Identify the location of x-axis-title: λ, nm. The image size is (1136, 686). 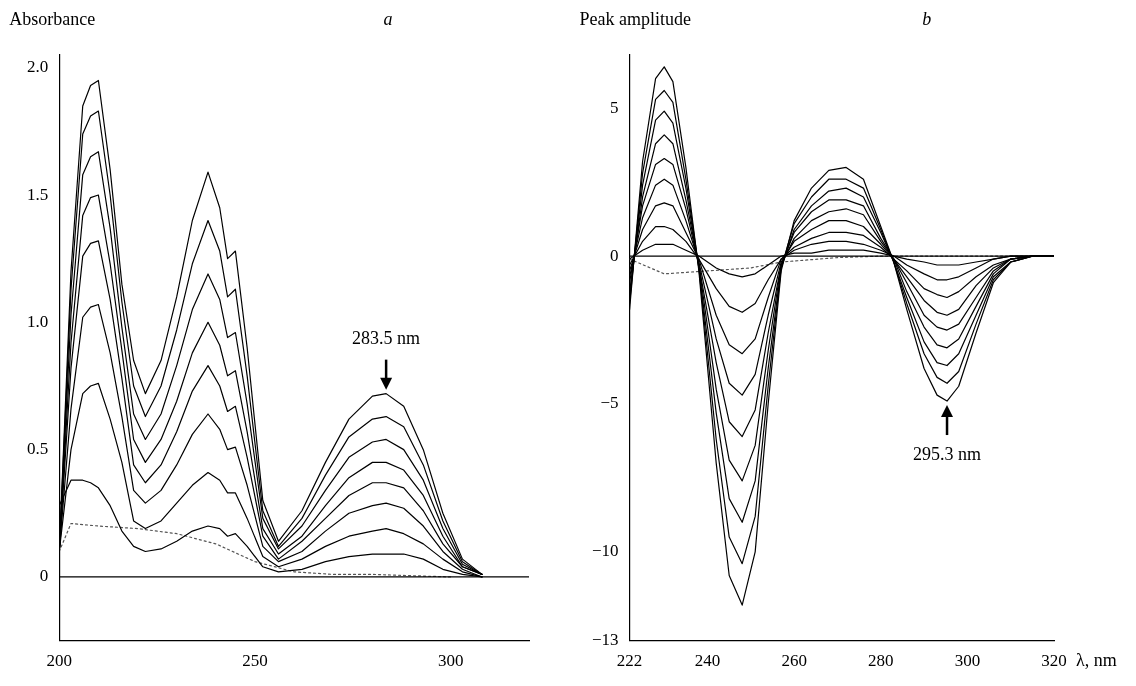
(1096, 660).